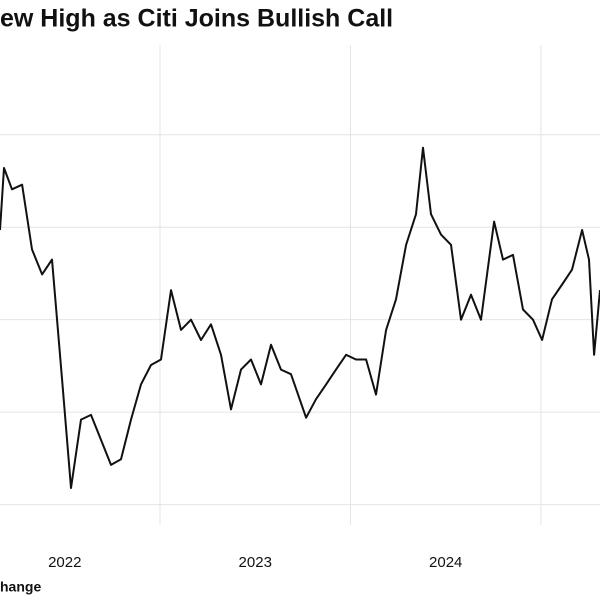  I want to click on x-tick-label: 2024, so click(445, 562).